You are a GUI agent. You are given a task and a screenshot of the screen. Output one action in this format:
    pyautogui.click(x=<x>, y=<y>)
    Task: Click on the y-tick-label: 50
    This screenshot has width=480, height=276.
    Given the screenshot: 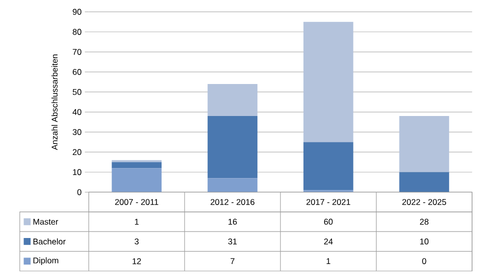 What is the action you would take?
    pyautogui.click(x=77, y=92)
    